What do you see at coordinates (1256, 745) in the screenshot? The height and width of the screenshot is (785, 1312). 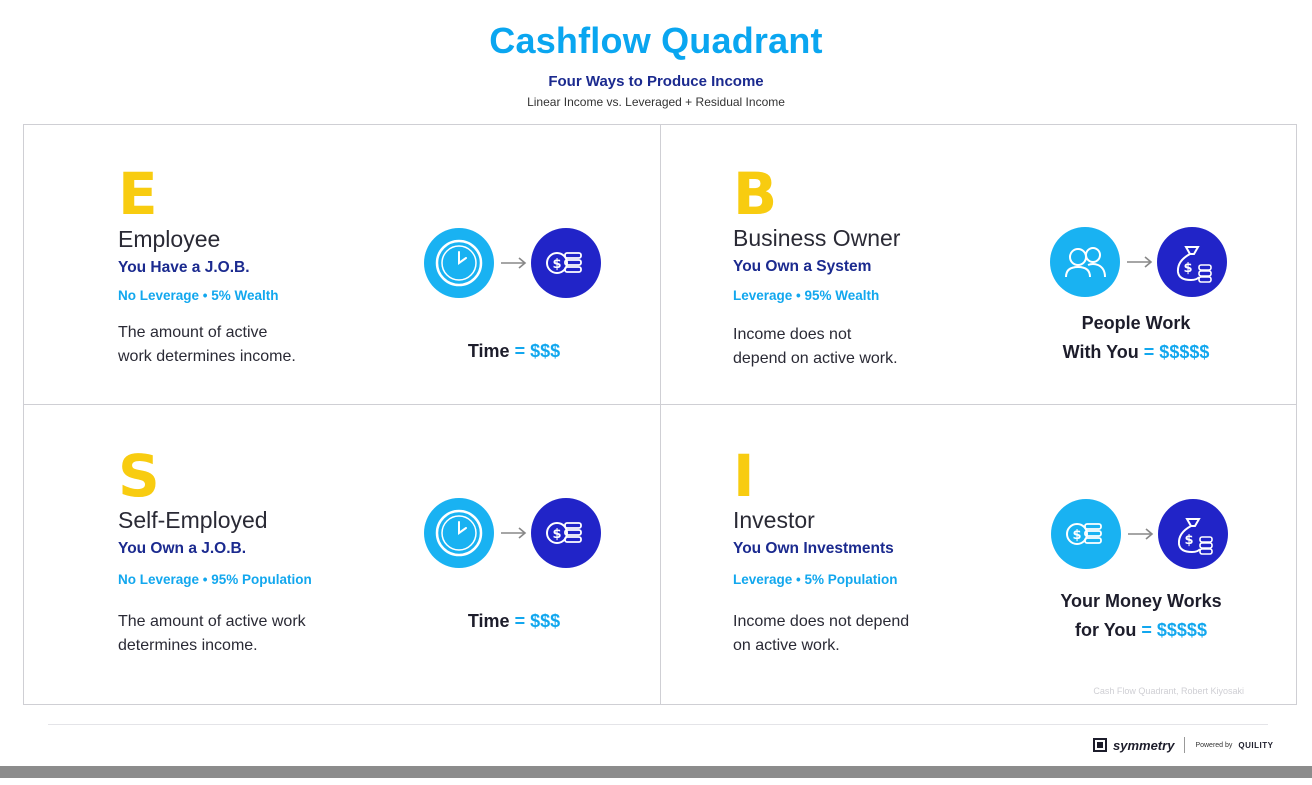 I see `partner-name: QUILITY` at bounding box center [1256, 745].